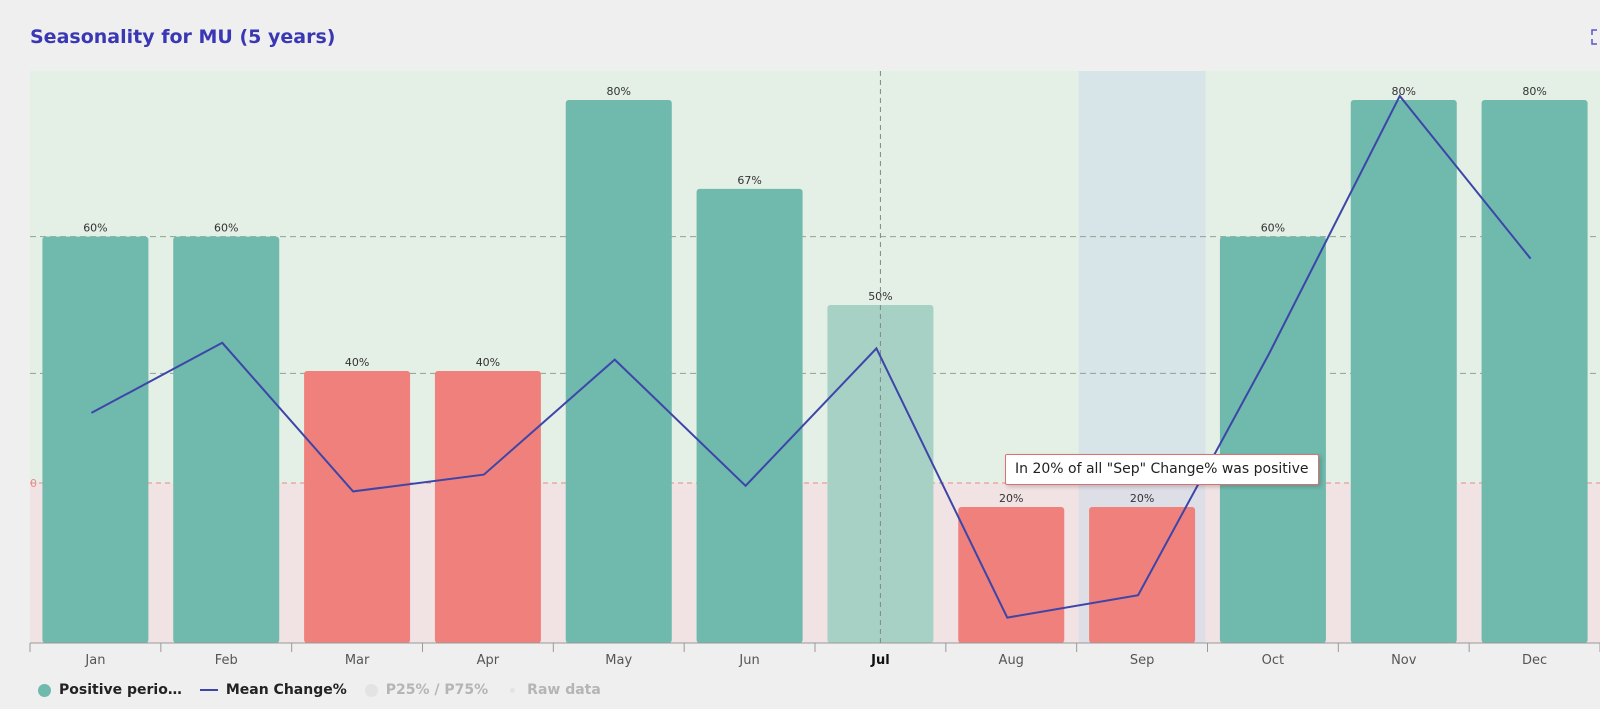 This screenshot has height=709, width=1600. I want to click on zero-axis-label: 0, so click(33, 483).